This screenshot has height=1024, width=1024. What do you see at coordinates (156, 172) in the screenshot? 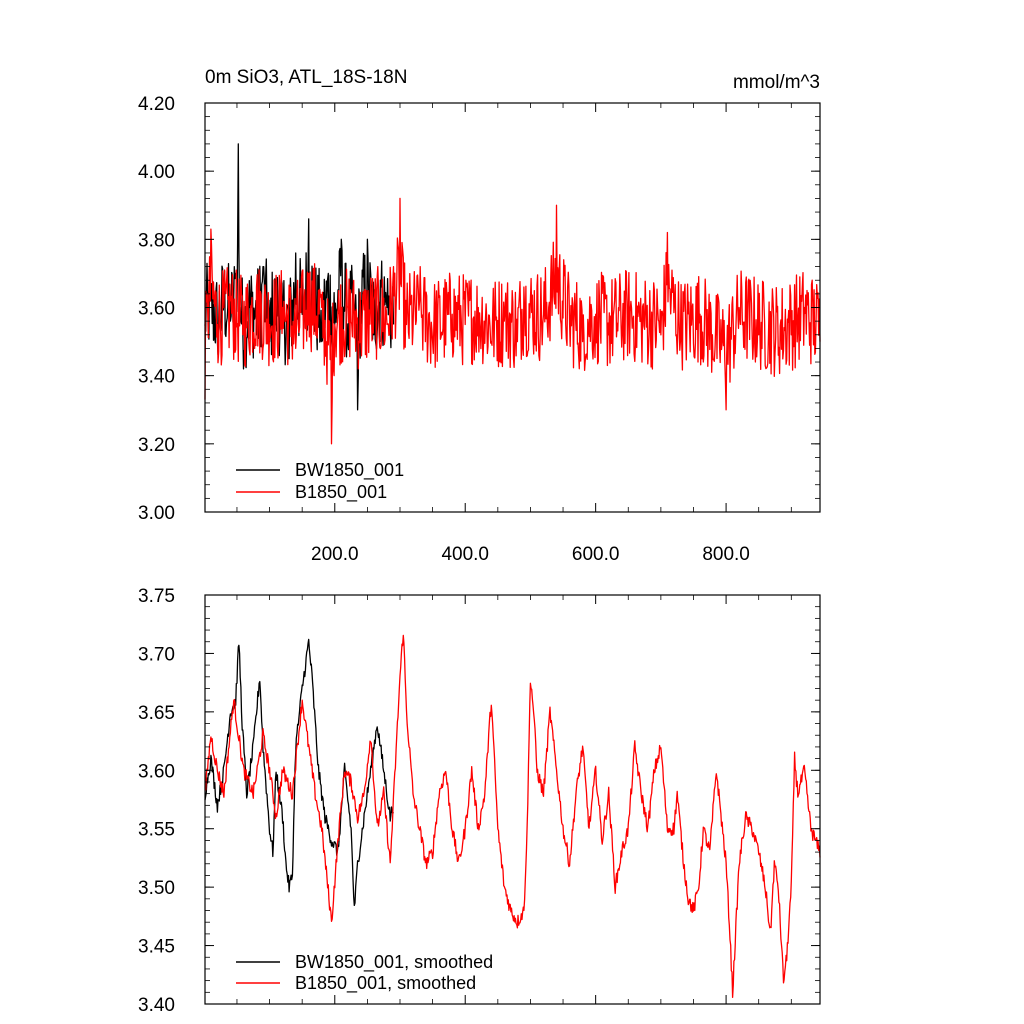
I see `y-tick-label: 4.00` at bounding box center [156, 172].